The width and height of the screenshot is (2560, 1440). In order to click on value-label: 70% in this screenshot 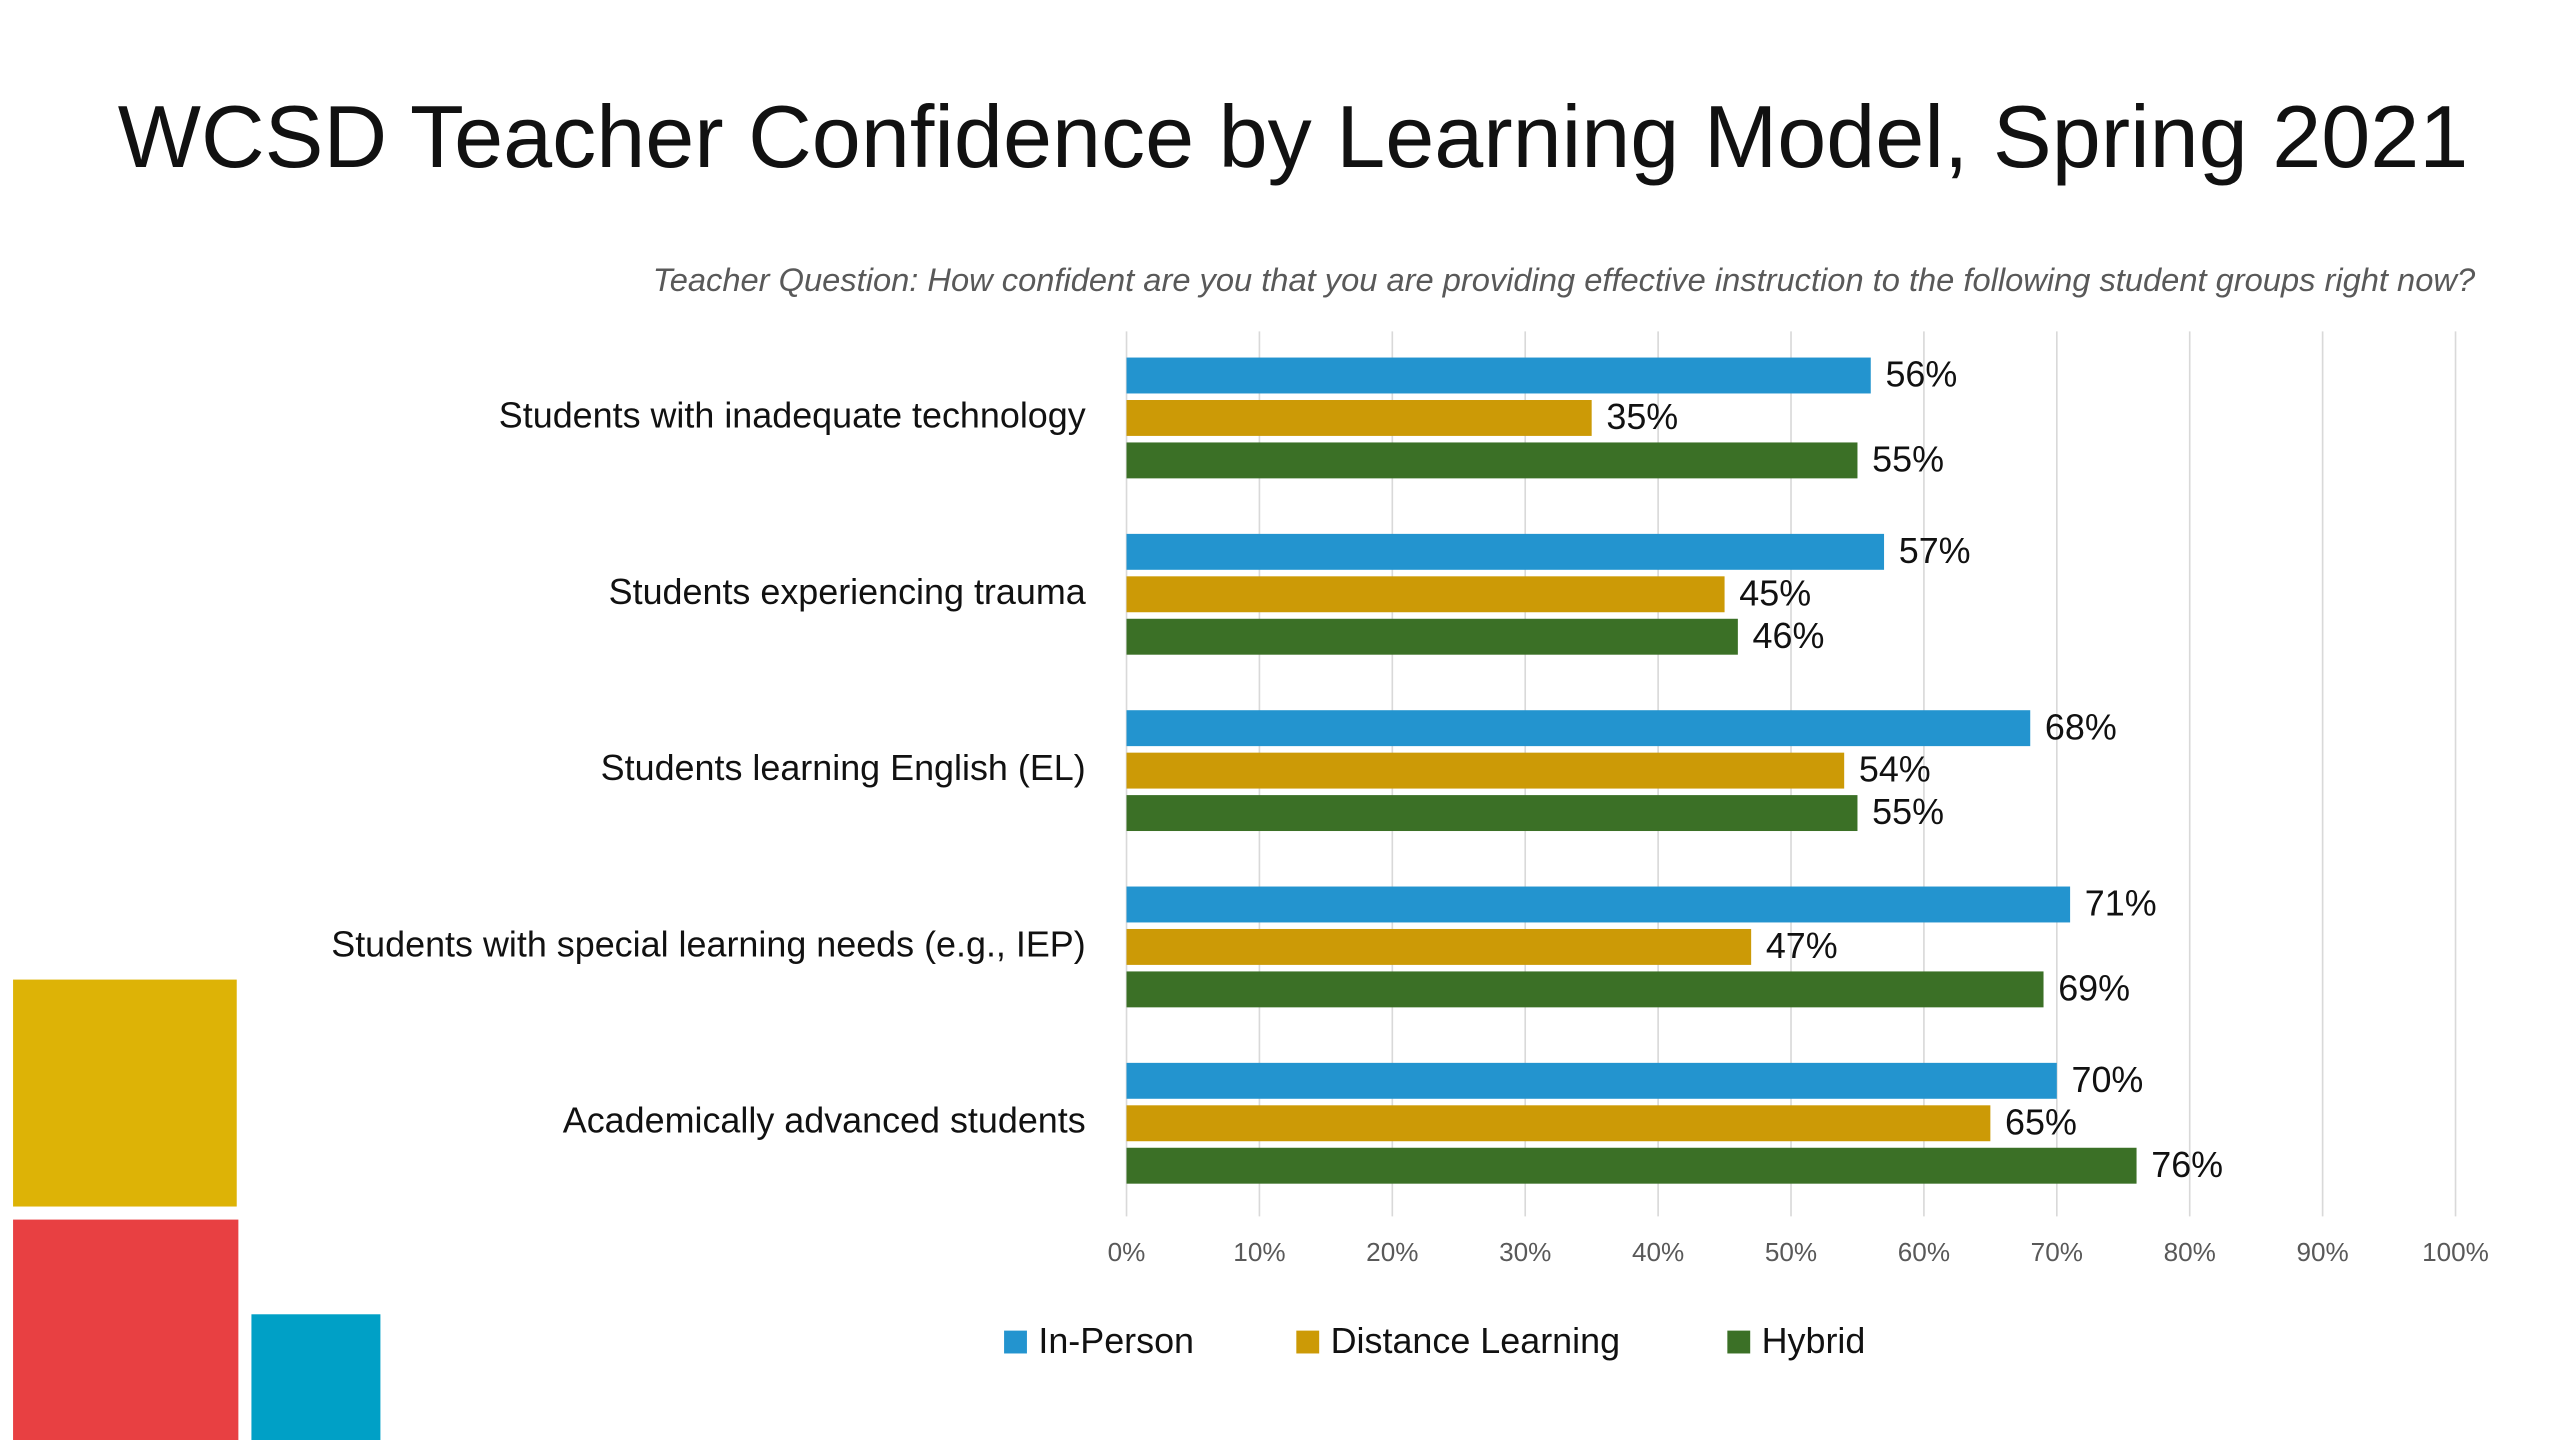, I will do `click(2108, 1079)`.